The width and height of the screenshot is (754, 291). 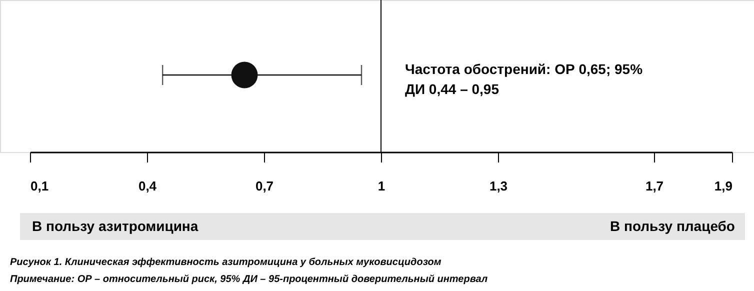 What do you see at coordinates (115, 226) in the screenshot?
I see `text: В пользу азитромицина` at bounding box center [115, 226].